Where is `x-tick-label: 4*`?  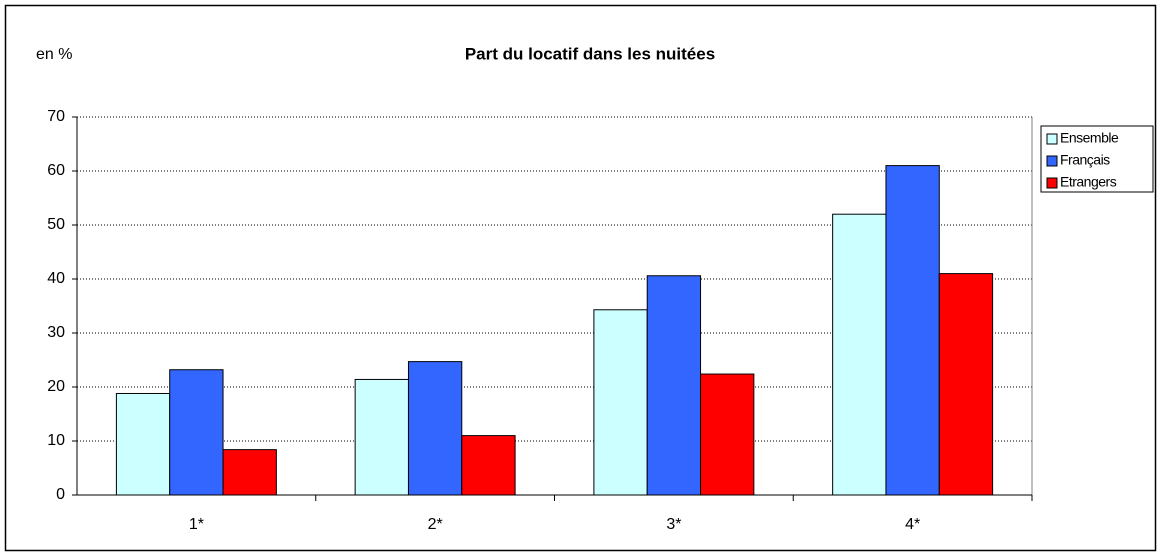 x-tick-label: 4* is located at coordinates (912, 524).